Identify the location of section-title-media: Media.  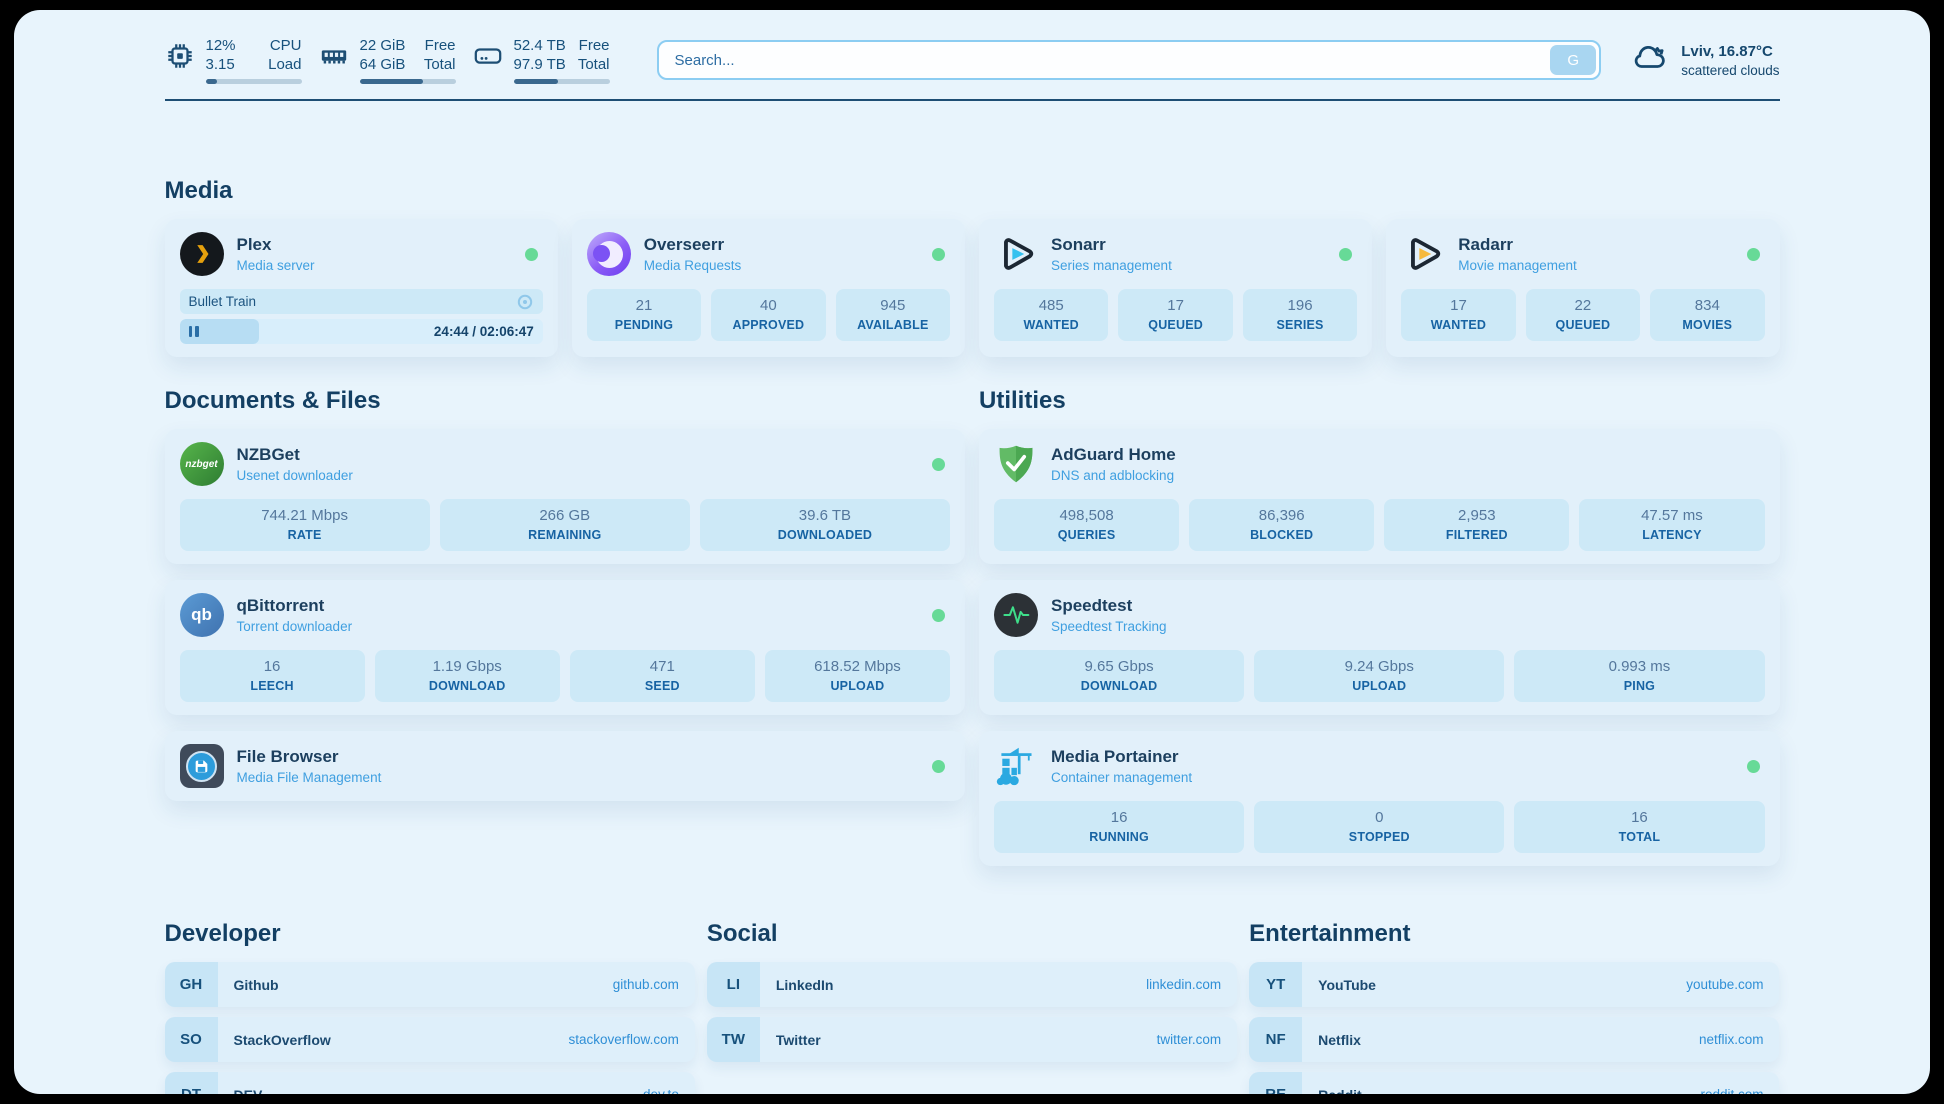
(198, 190).